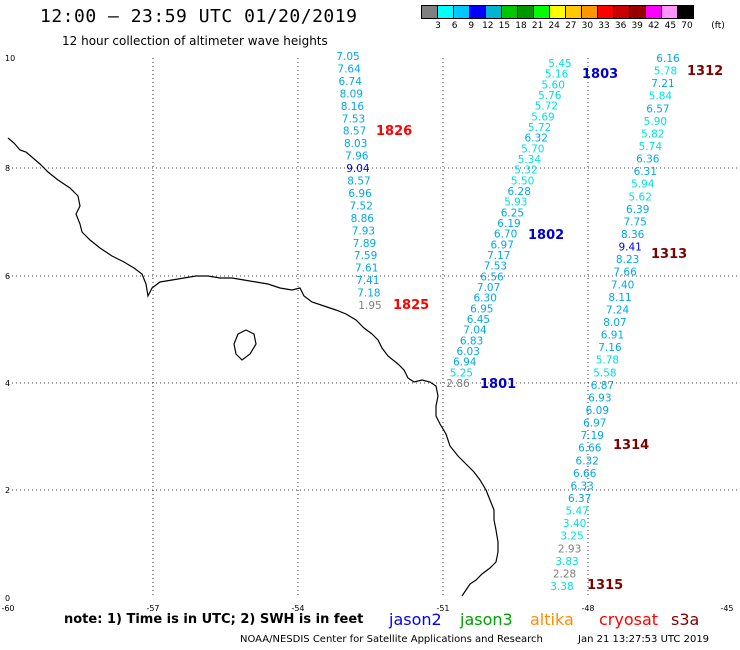  Describe the element at coordinates (458, 384) in the screenshot. I see `swh-value: 2.86` at that location.